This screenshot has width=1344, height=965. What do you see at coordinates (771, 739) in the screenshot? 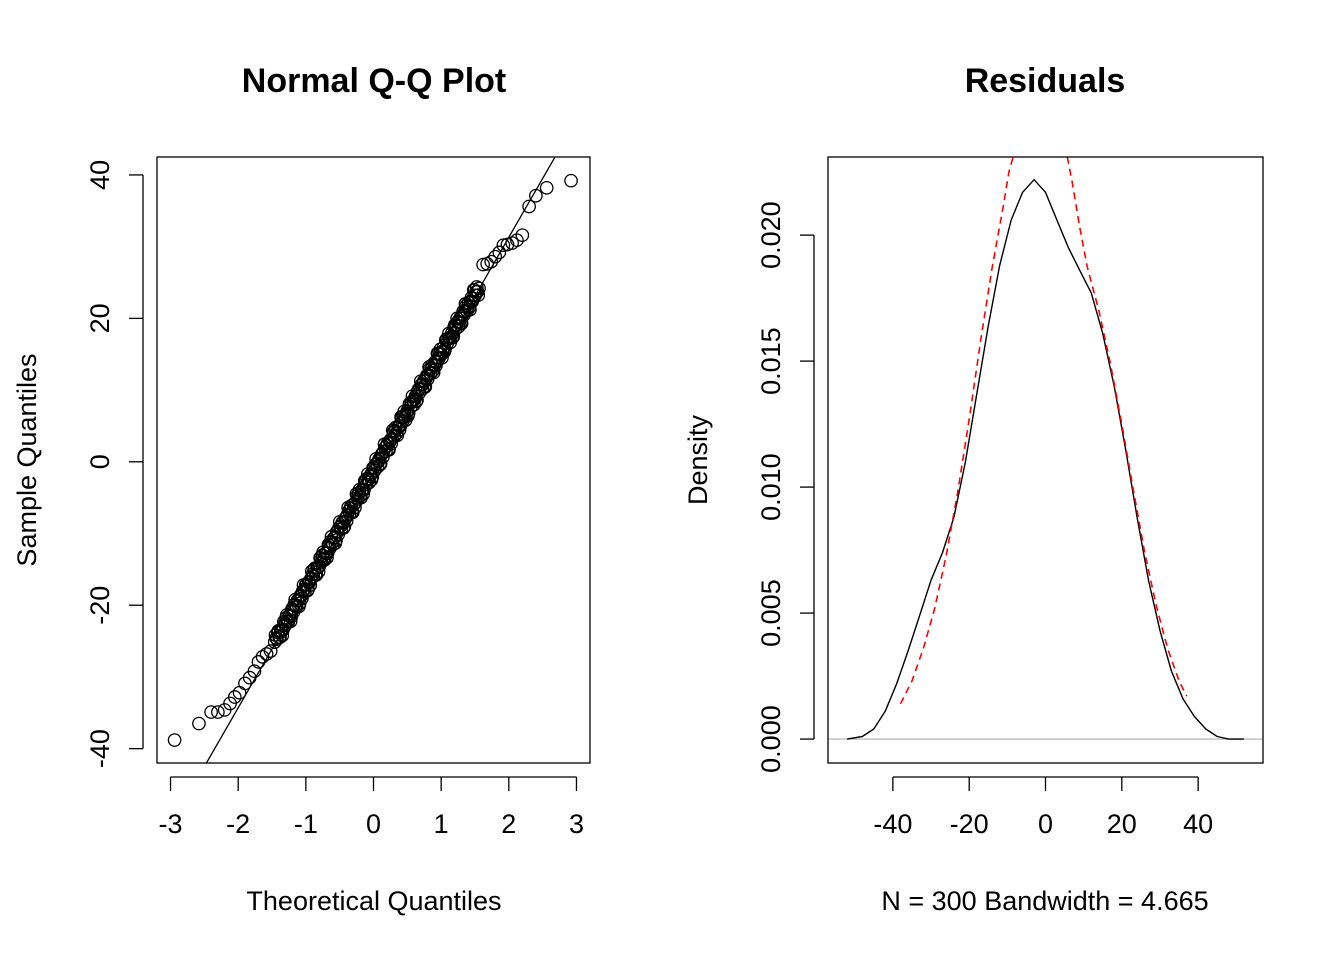
I see `density-y-tick-label: 0.000` at bounding box center [771, 739].